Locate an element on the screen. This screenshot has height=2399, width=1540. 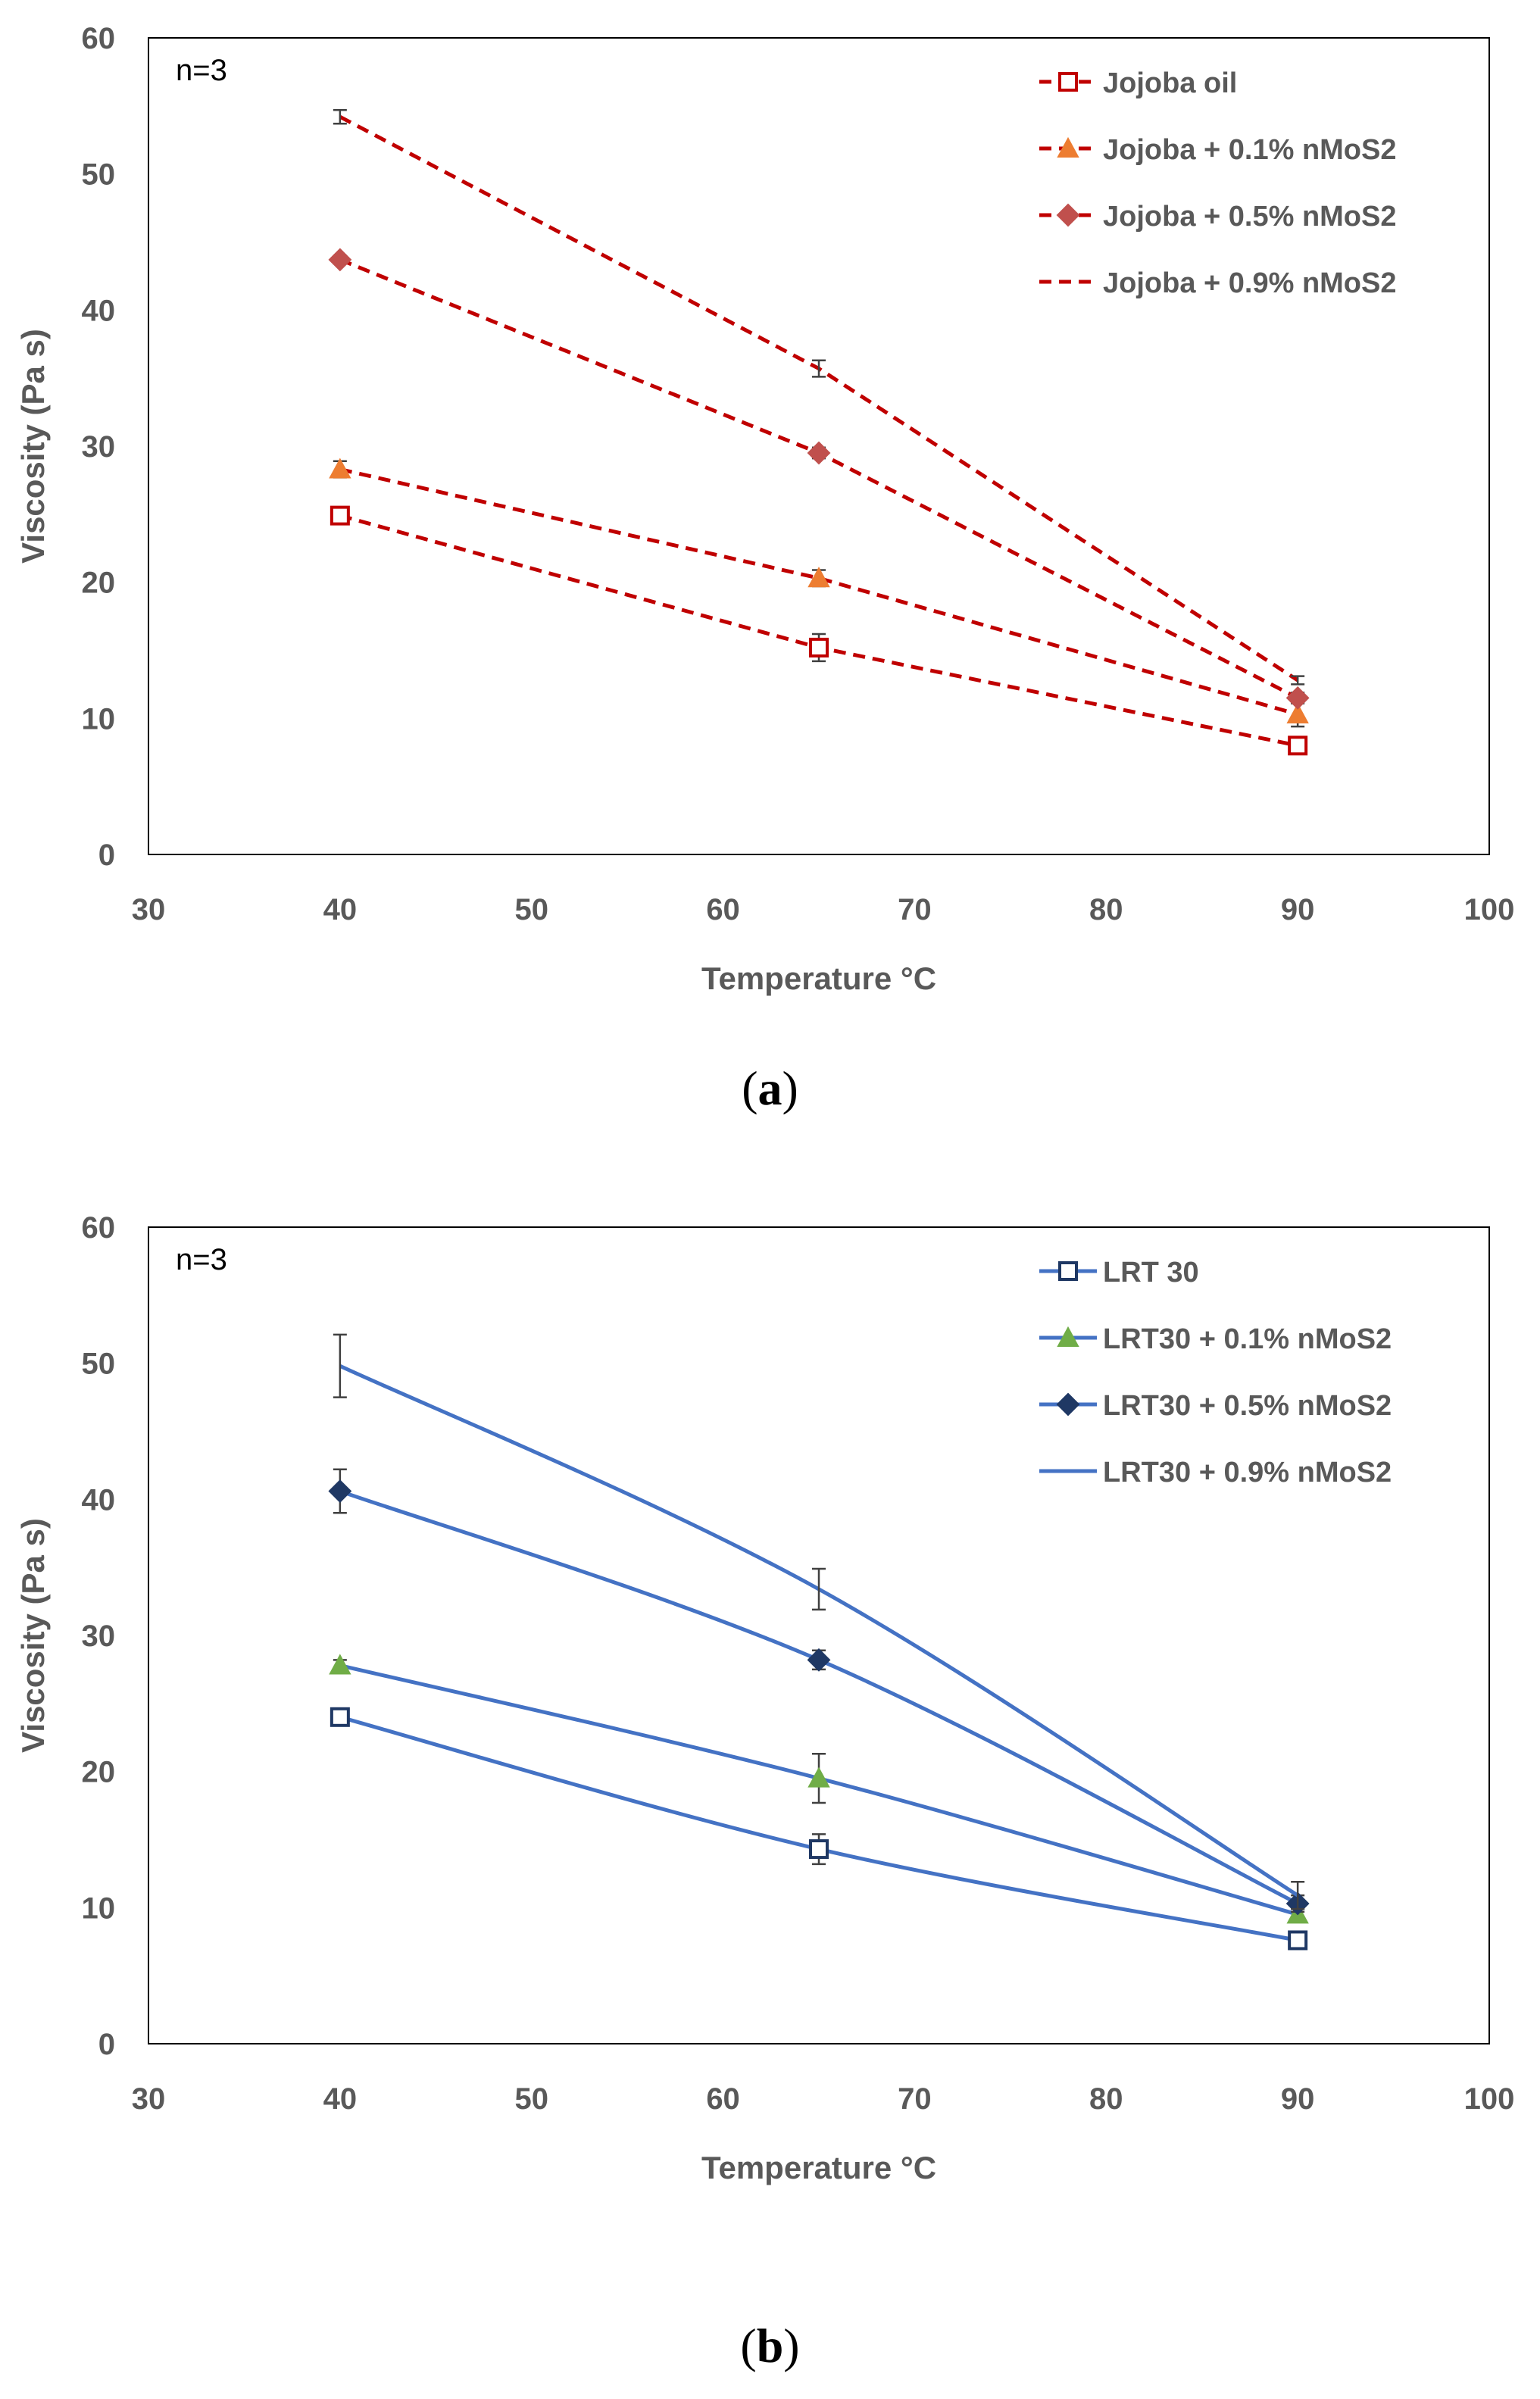
legend-label: LRT 30 is located at coordinates (1151, 1273).